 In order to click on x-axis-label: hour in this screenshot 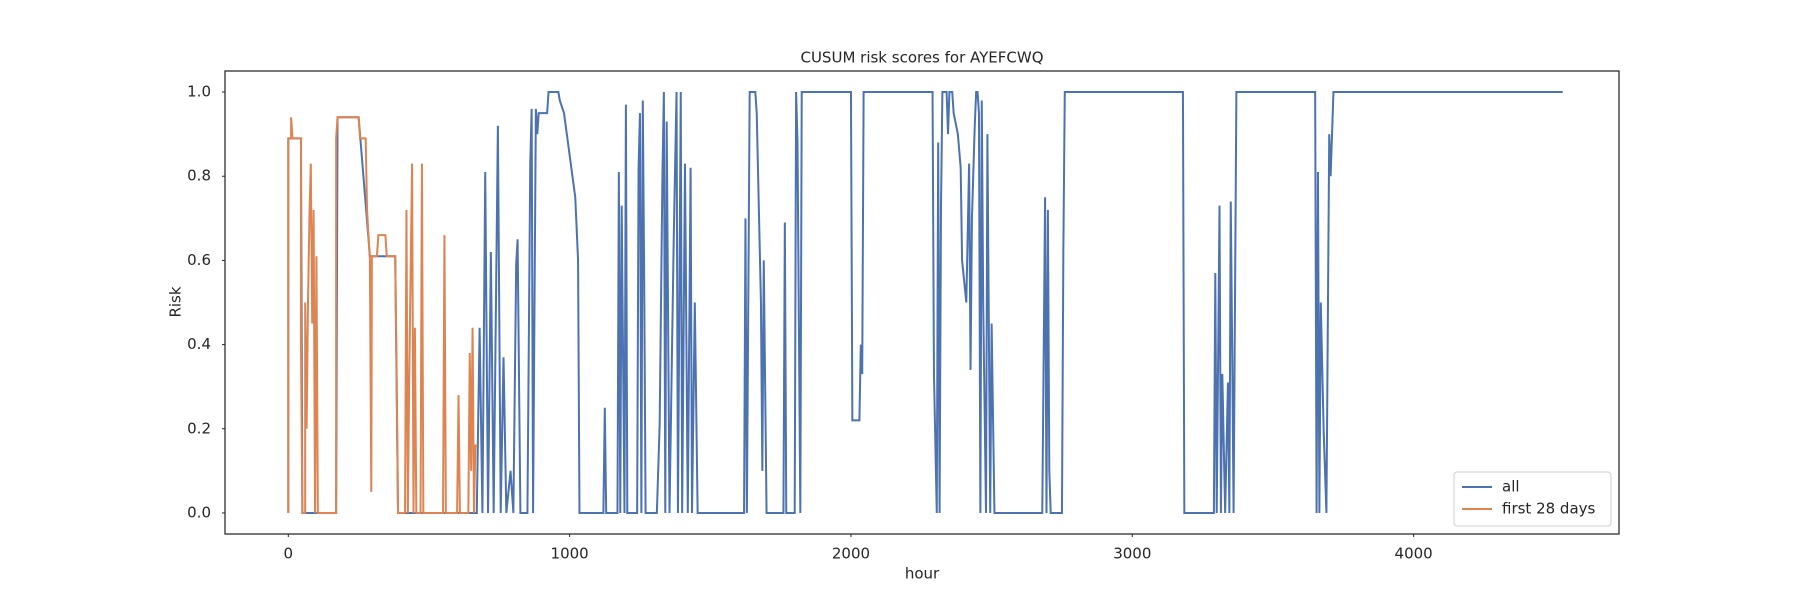, I will do `click(922, 574)`.